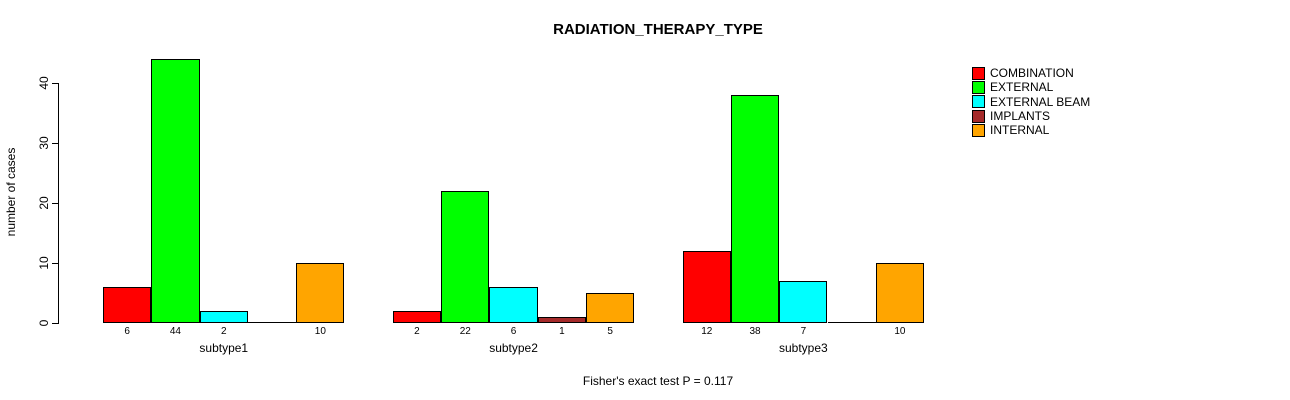 Image resolution: width=1290 pixels, height=400 pixels. I want to click on bar-value-label: 12, so click(707, 331).